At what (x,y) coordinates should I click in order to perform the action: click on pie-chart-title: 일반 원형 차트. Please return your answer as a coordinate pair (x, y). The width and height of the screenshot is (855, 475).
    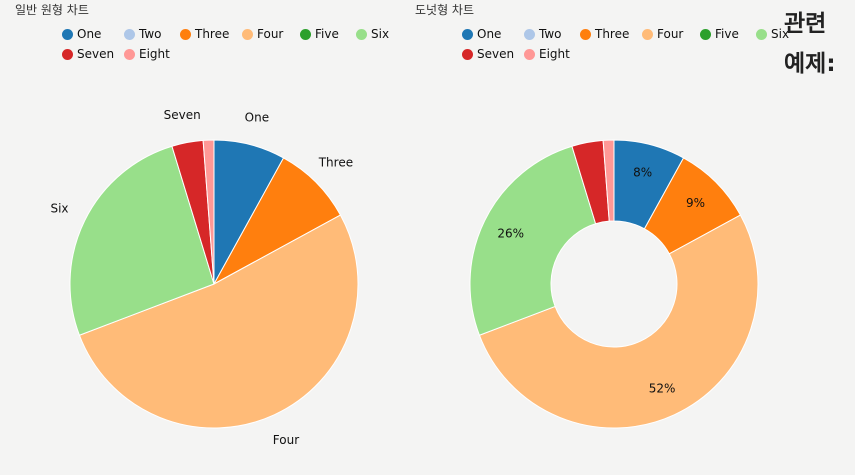
    Looking at the image, I should click on (52, 10).